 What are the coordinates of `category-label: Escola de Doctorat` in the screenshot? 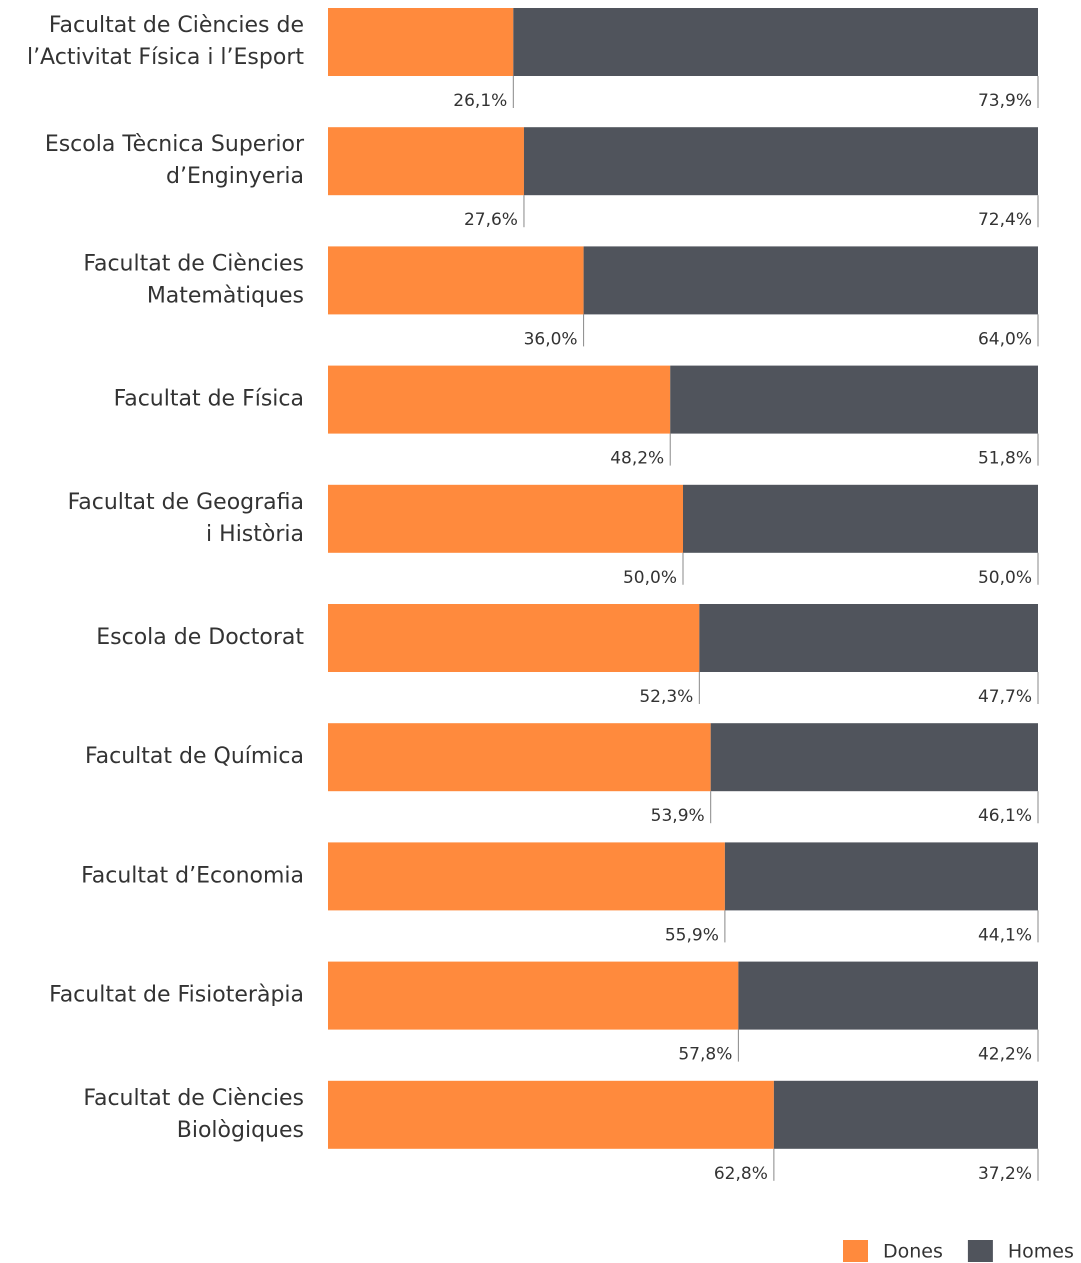 It's located at (200, 637).